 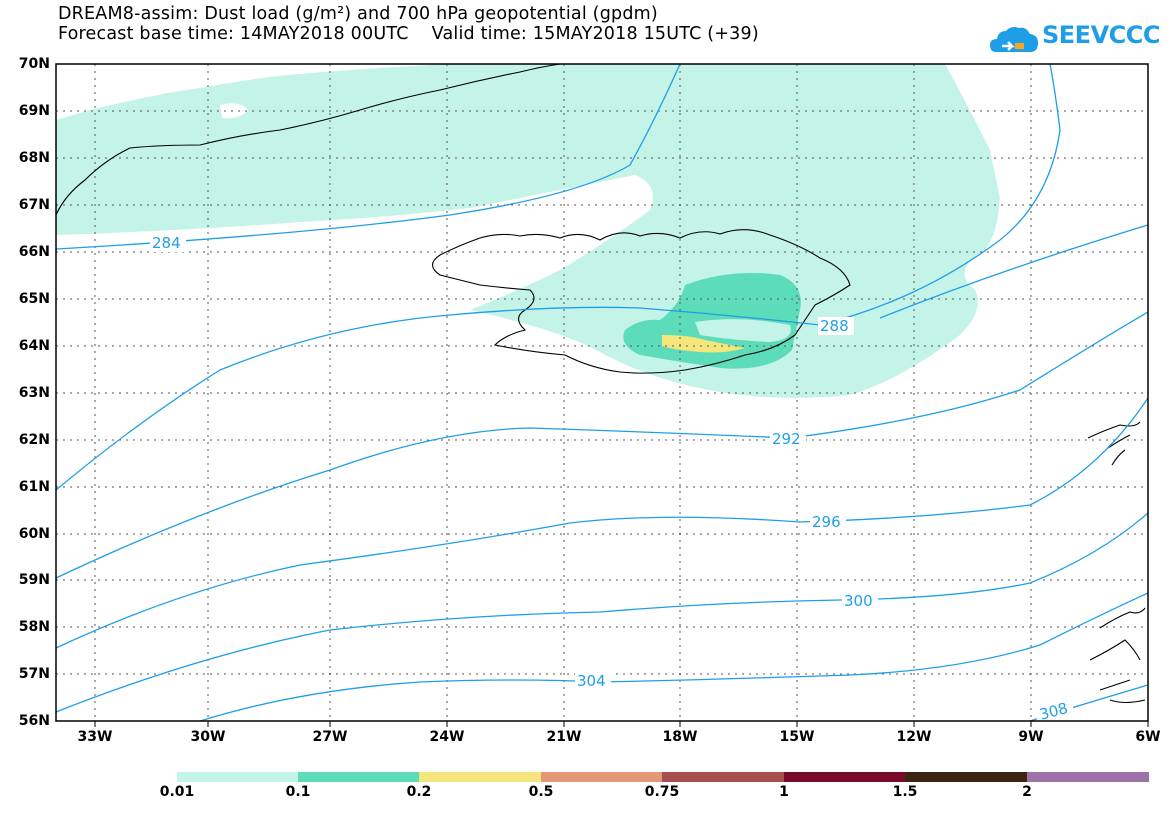 What do you see at coordinates (34, 205) in the screenshot?
I see `lat-label: 67N` at bounding box center [34, 205].